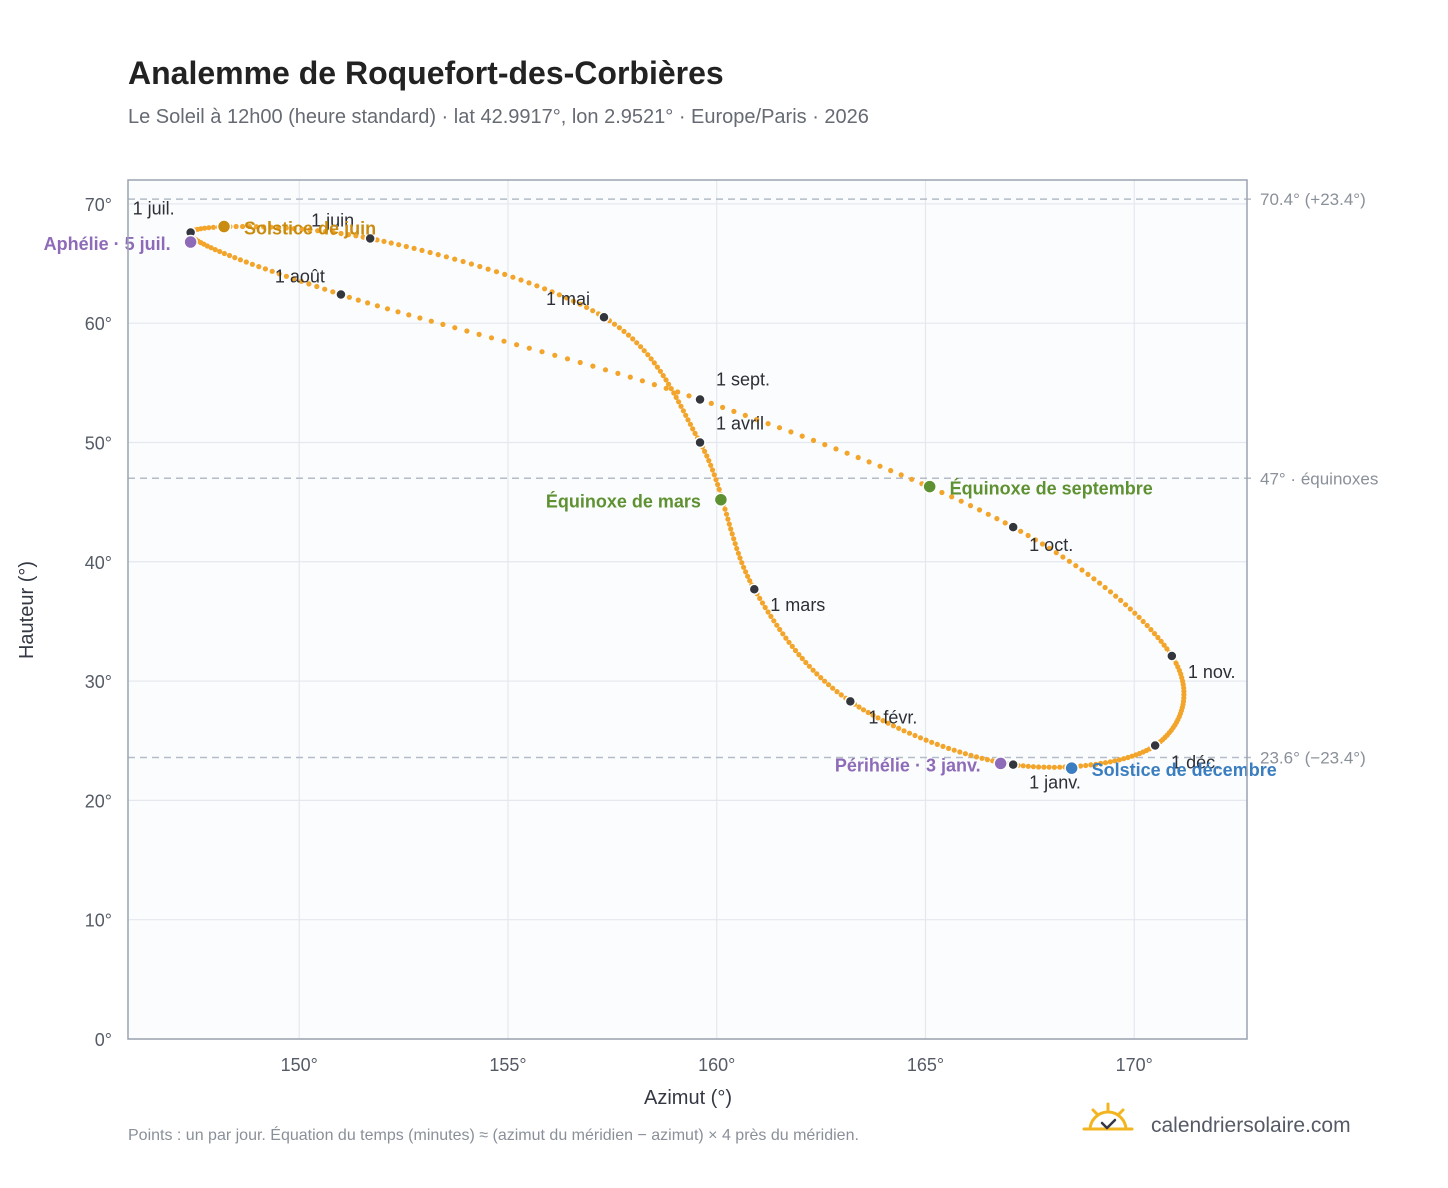  I want to click on y-tick-label: 60°, so click(98, 324).